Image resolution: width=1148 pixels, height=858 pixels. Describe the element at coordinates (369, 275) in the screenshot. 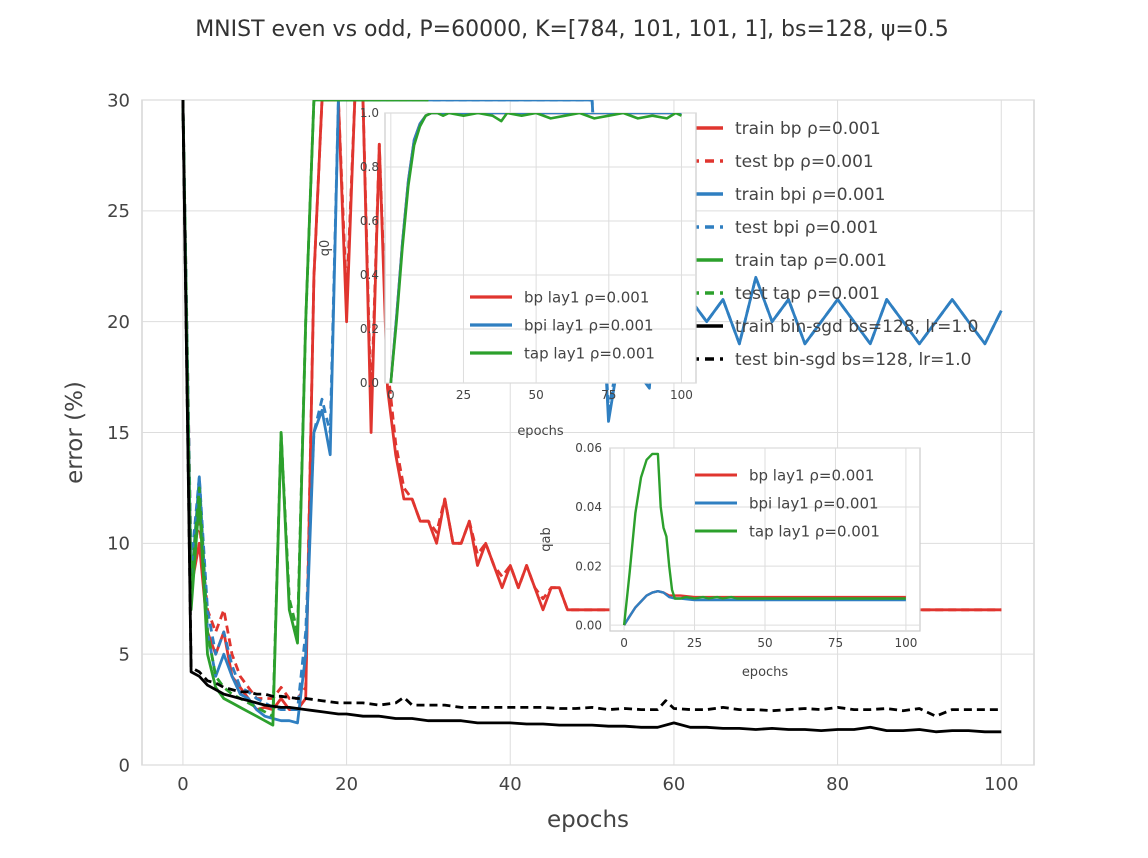

I see `inset-q0-ytick-label: 0.4` at that location.